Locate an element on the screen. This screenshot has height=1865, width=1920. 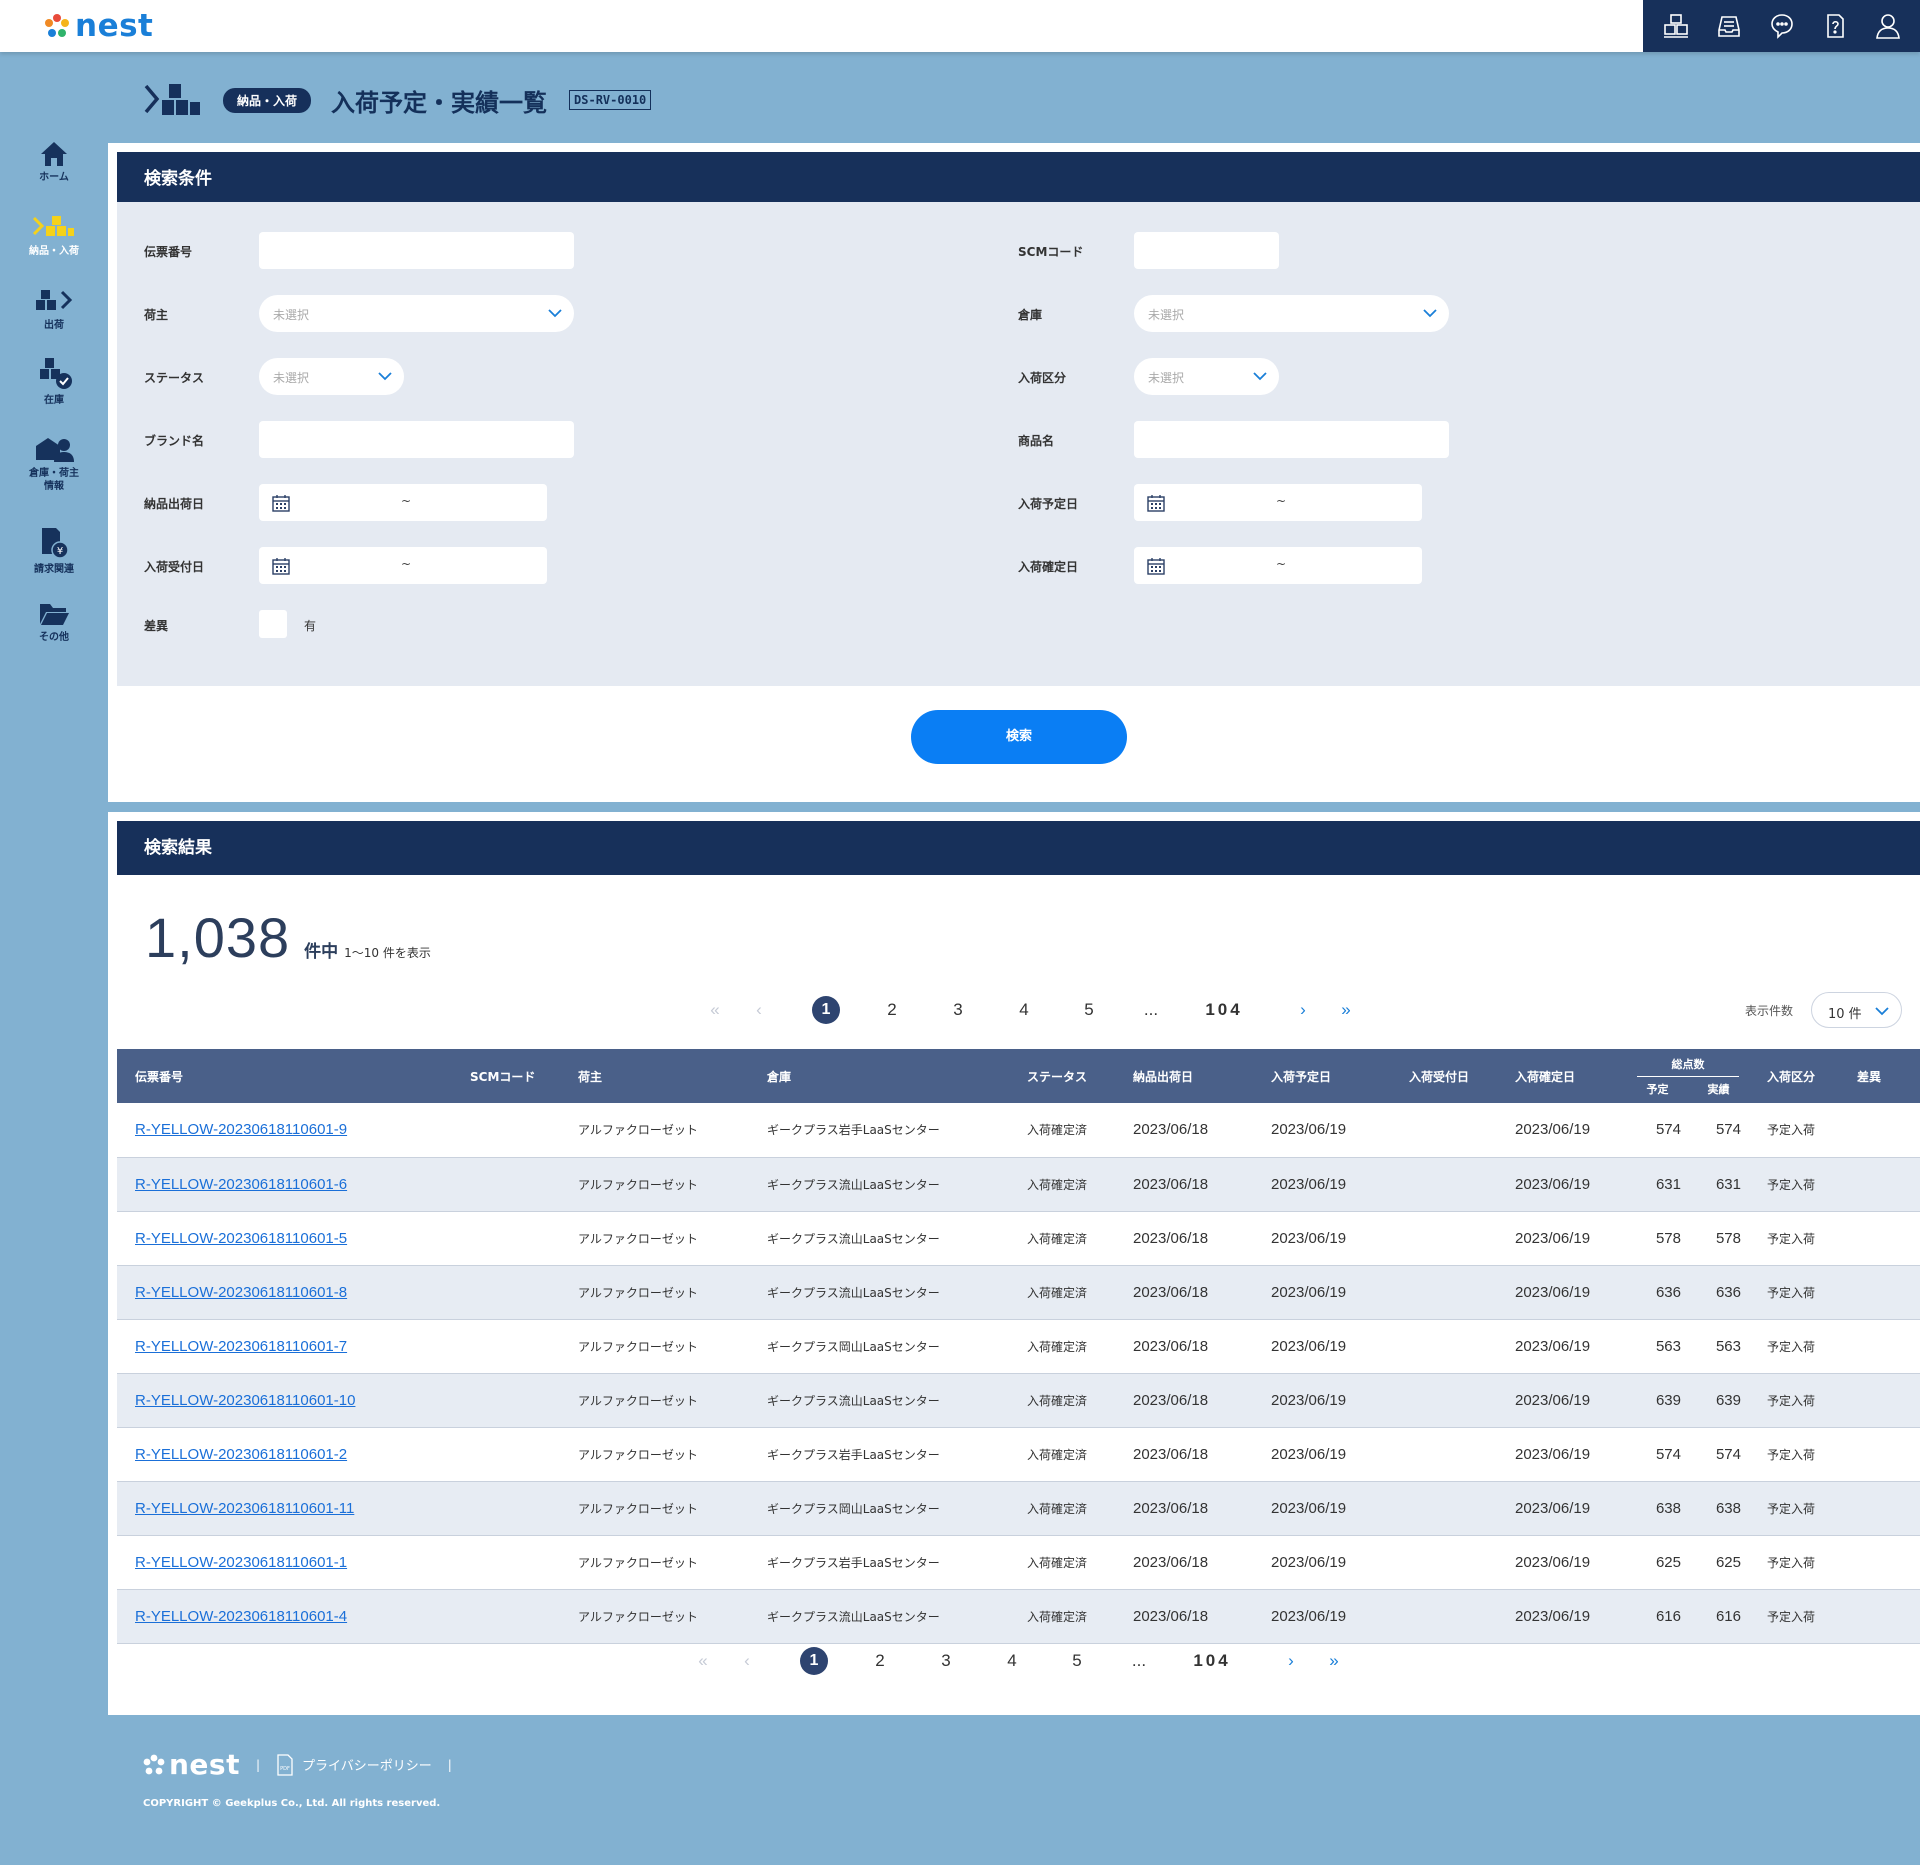
owner-label: 荷主 is located at coordinates (156, 315).